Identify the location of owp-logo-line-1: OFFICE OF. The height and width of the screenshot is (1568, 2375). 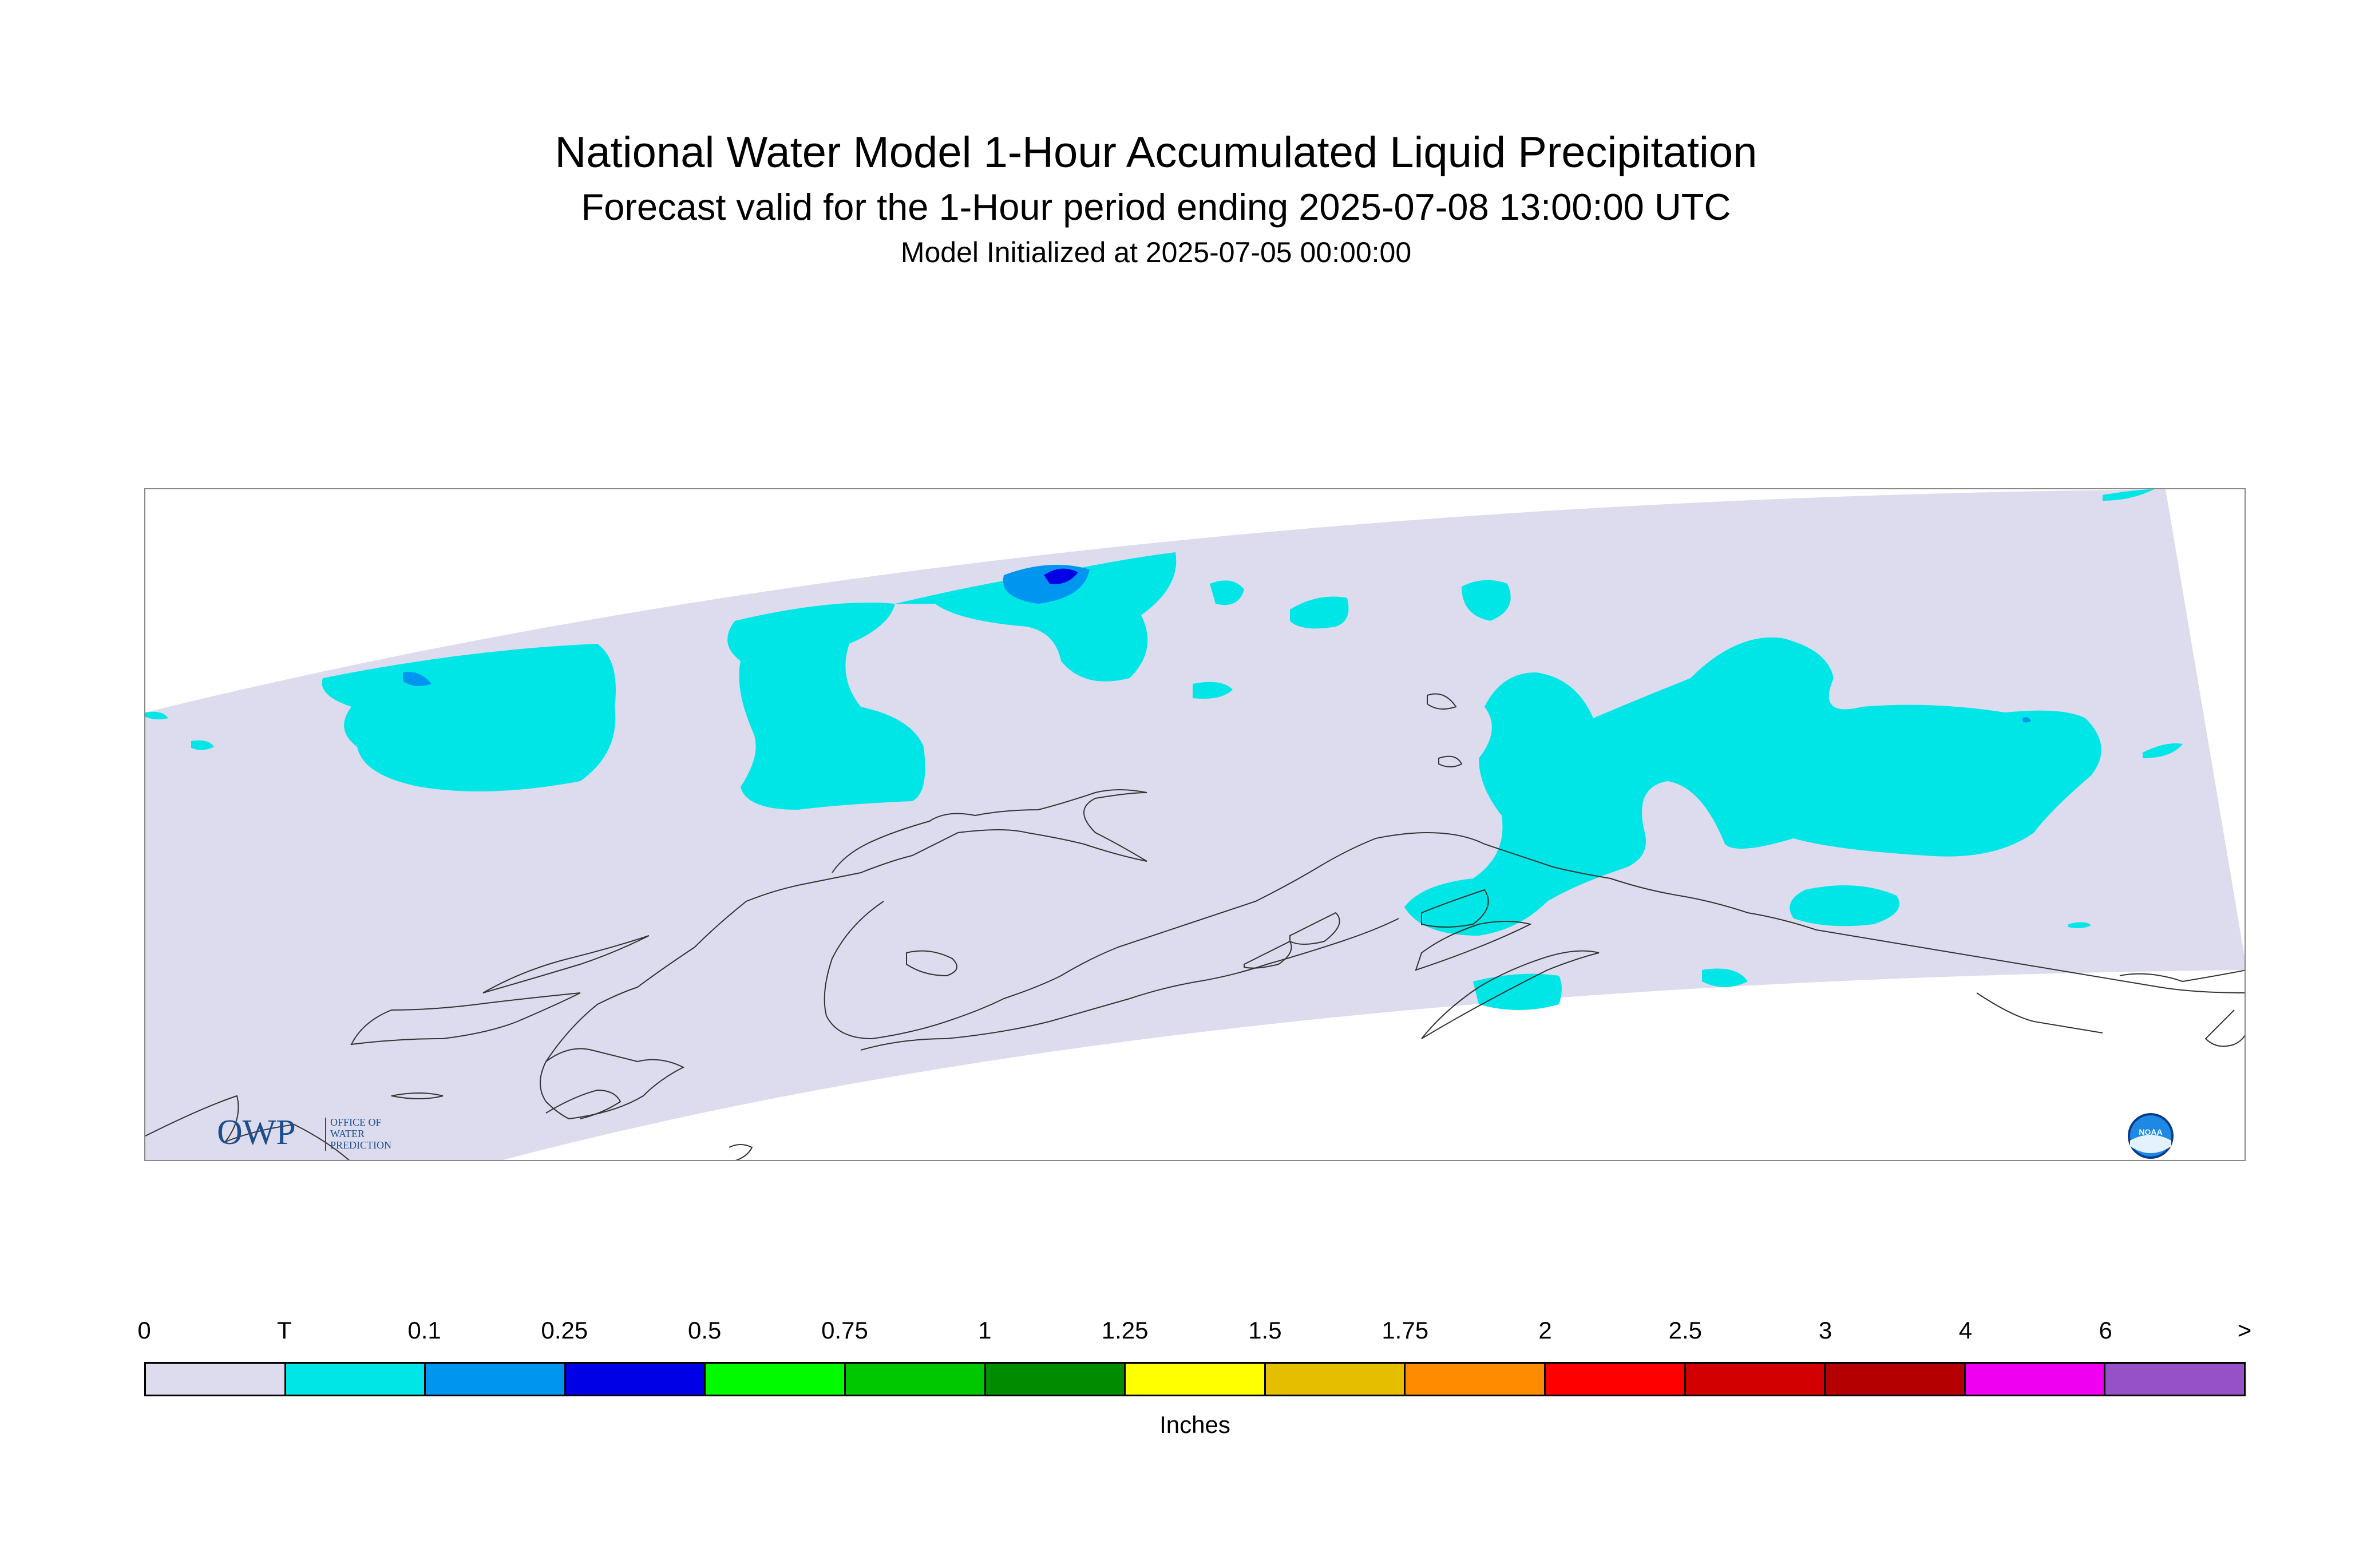
(356, 1122).